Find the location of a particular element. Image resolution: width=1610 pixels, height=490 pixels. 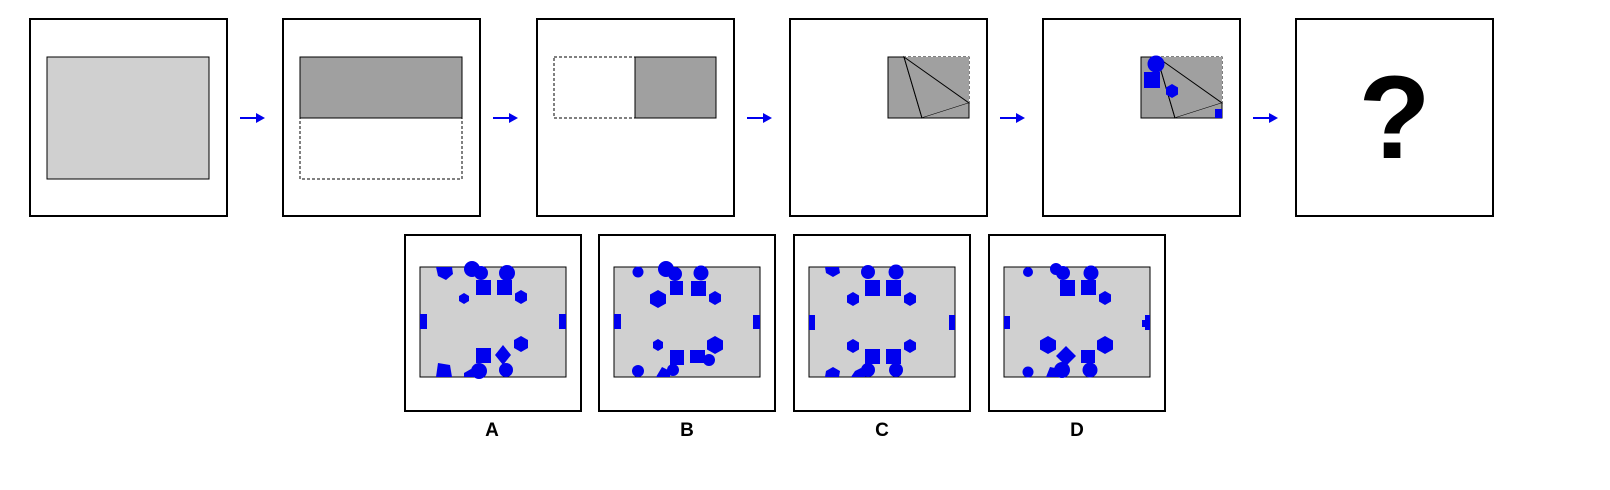

step-5-diagram is located at coordinates (1182, 87).